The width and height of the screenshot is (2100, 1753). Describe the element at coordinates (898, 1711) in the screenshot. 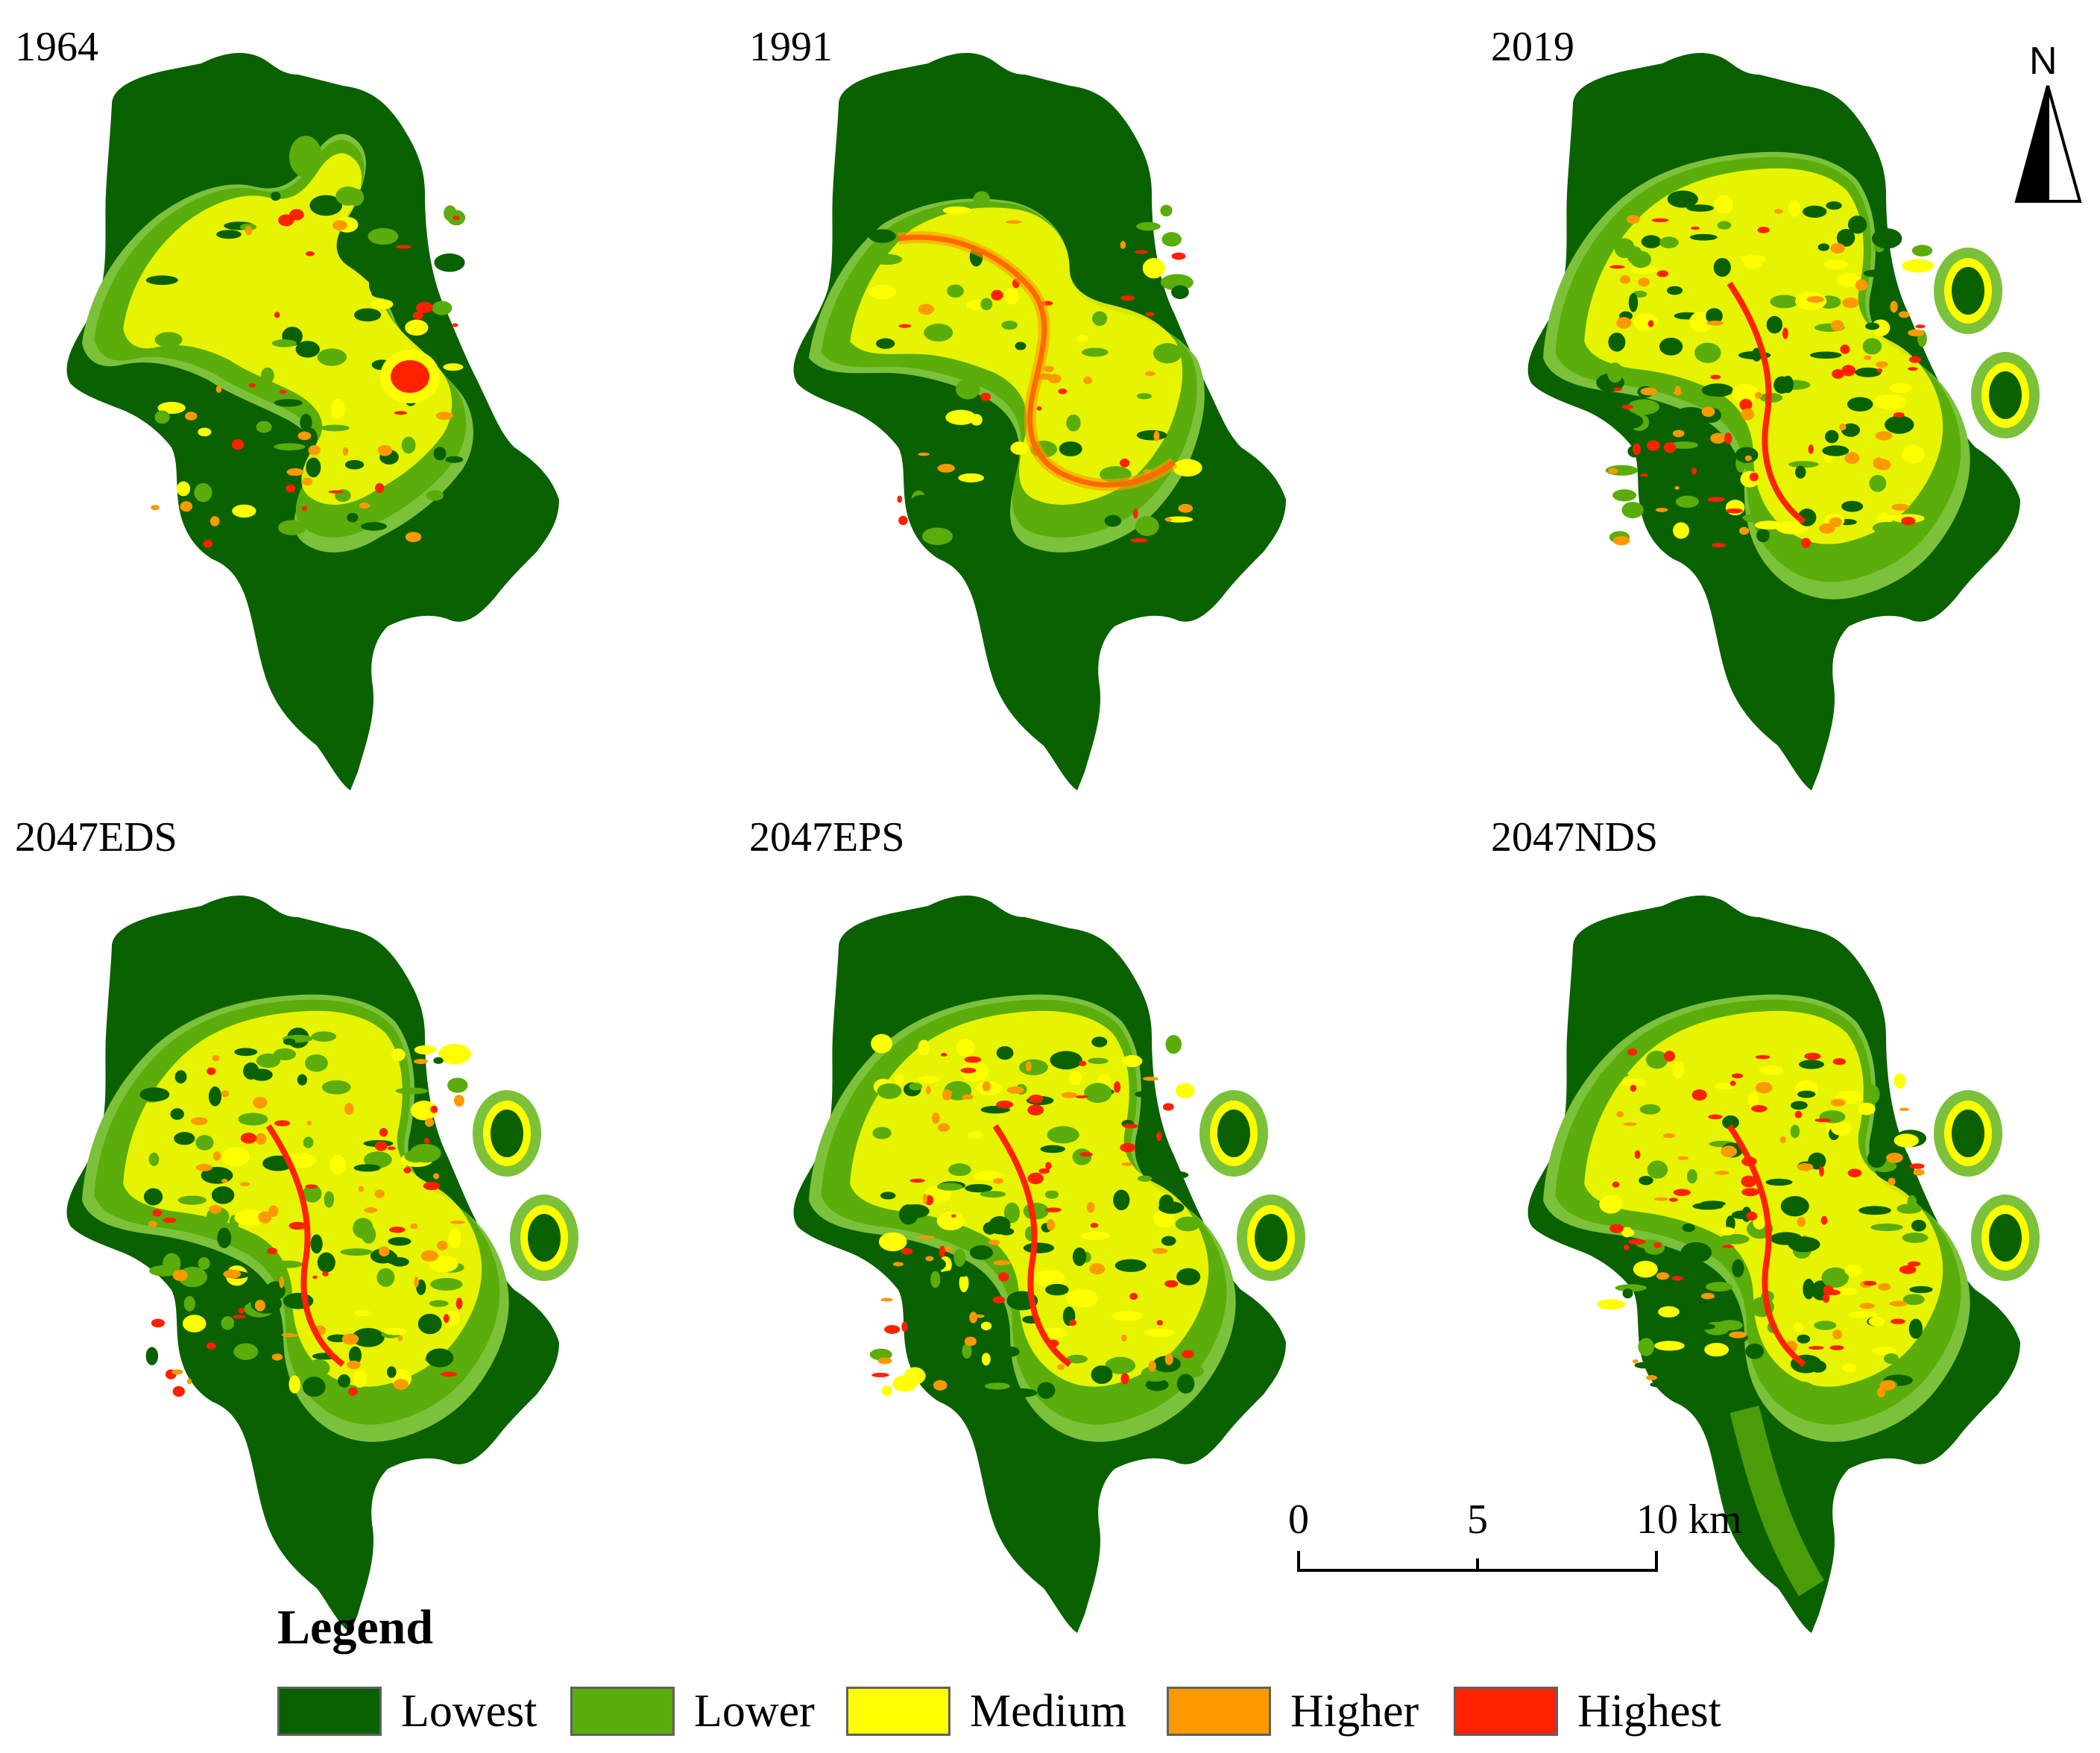

I see `legend-swatch-medium` at that location.